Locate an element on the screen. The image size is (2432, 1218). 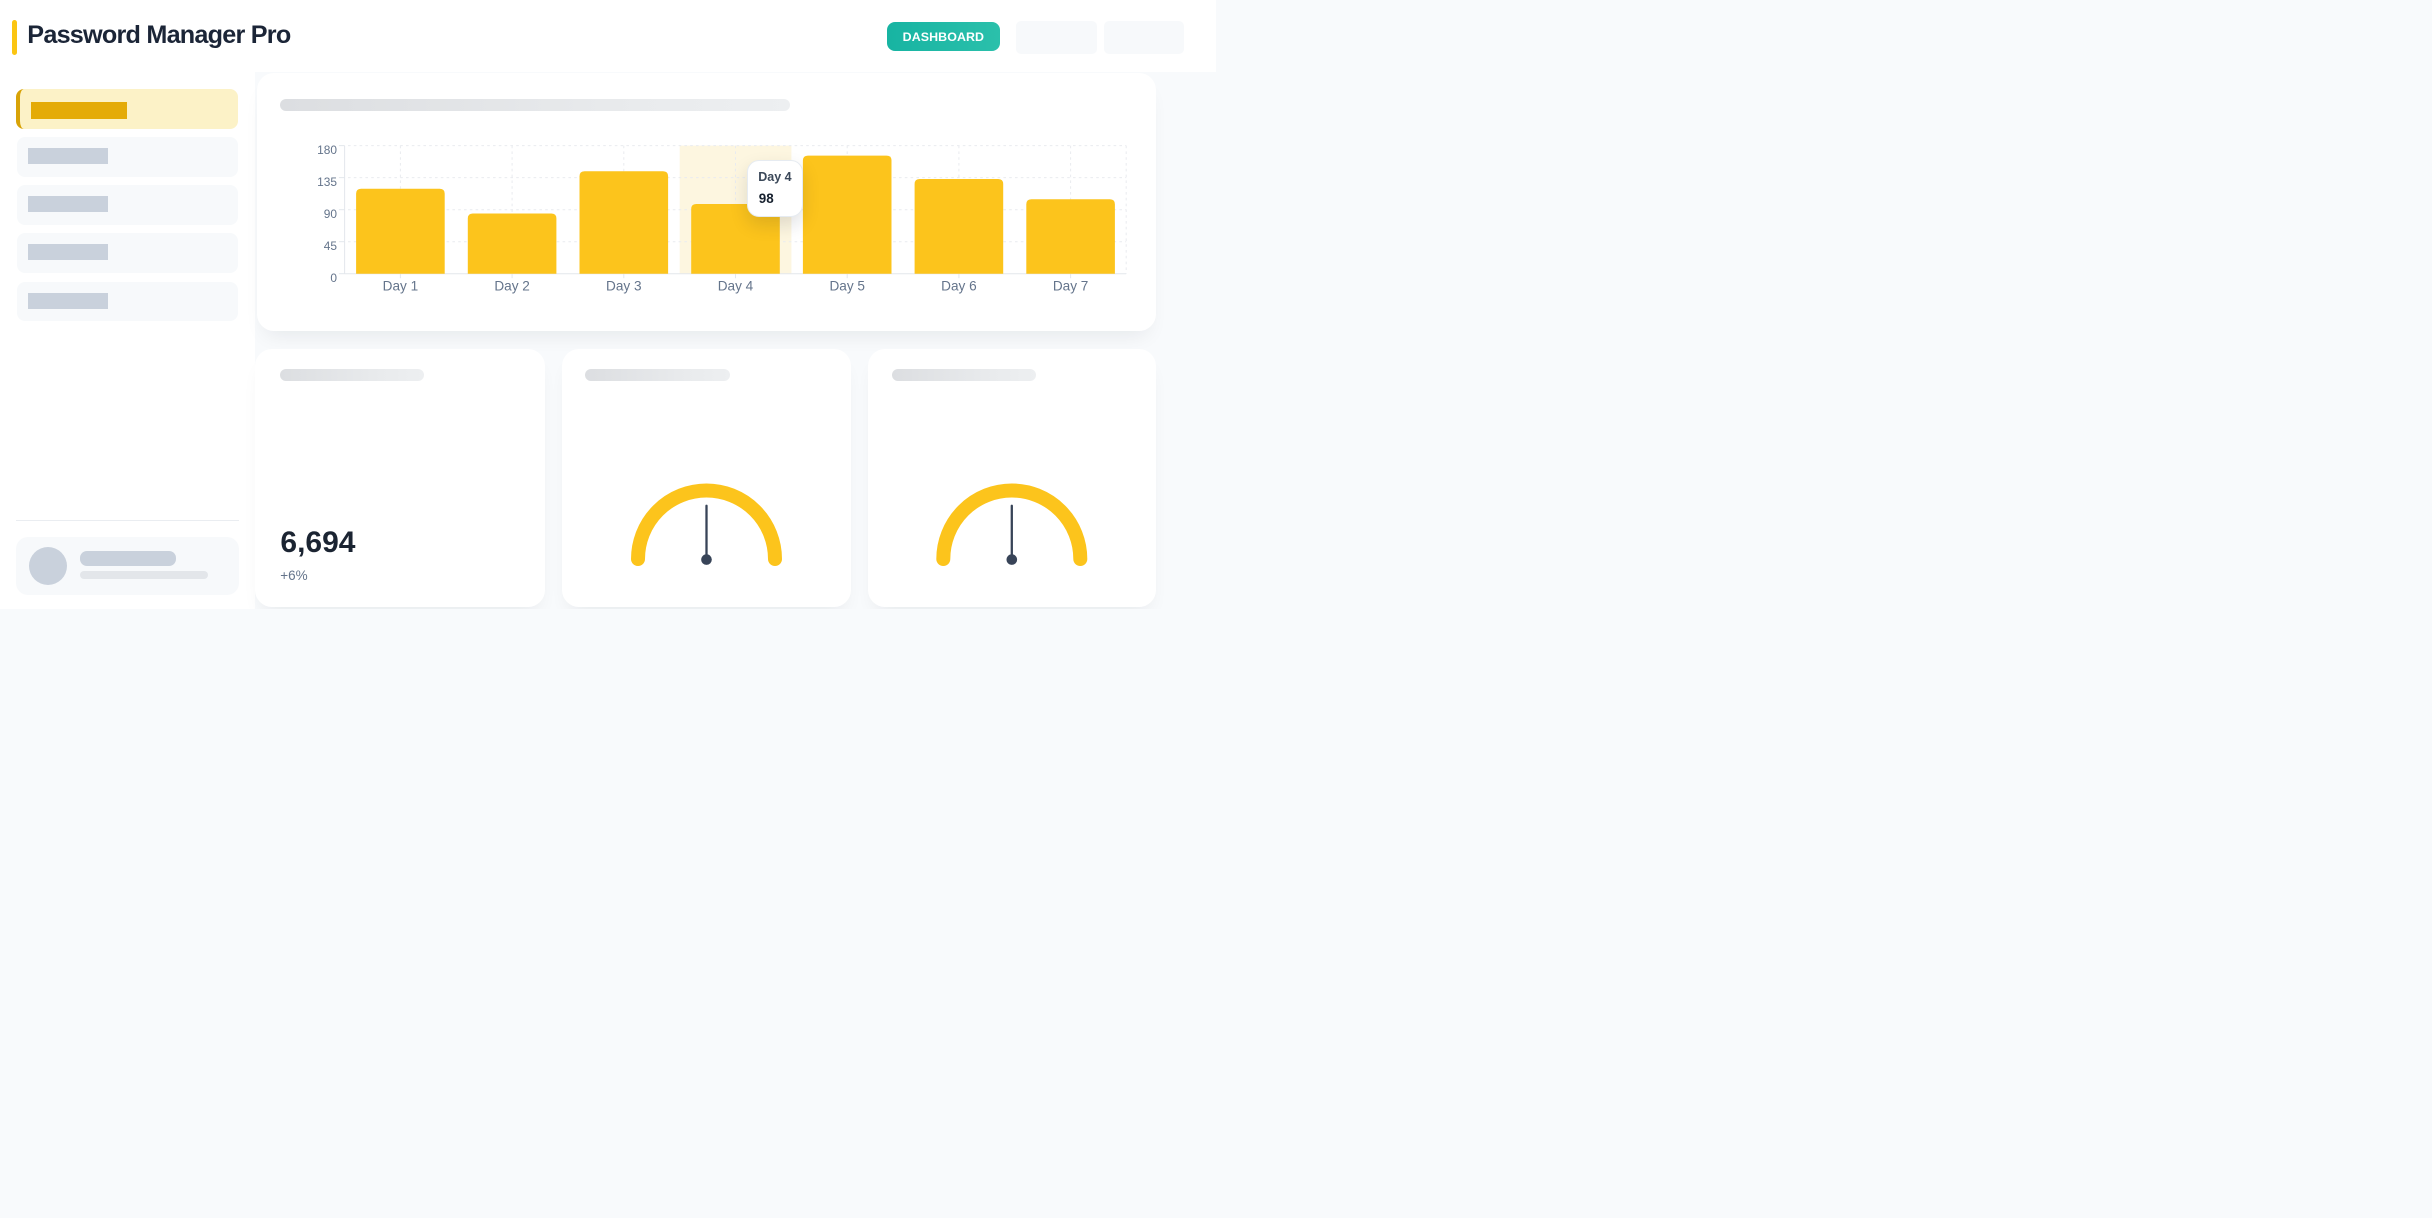
svg-text: Day 4 is located at coordinates (736, 285).